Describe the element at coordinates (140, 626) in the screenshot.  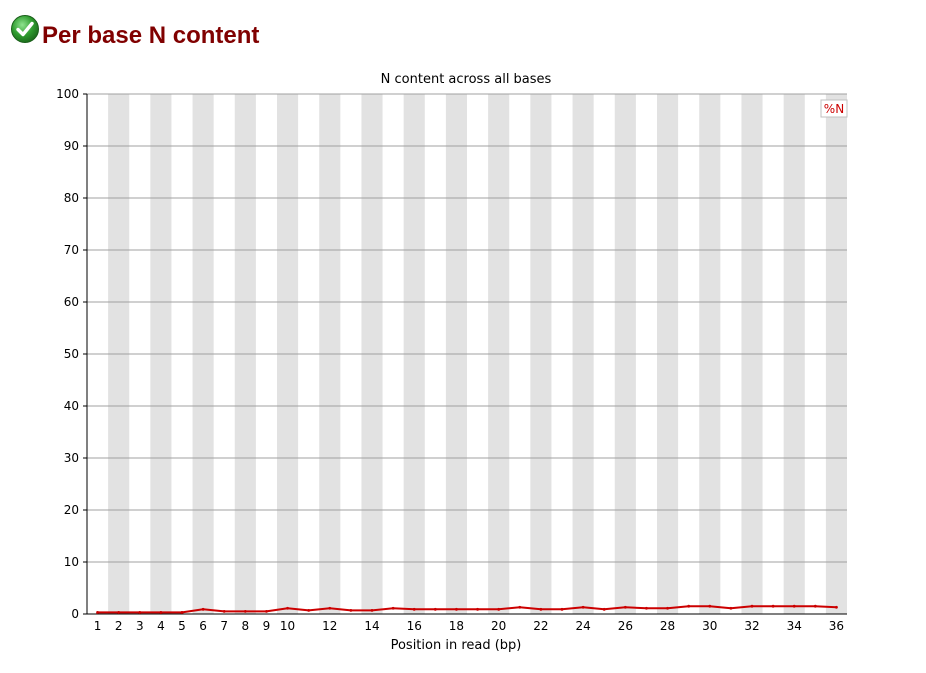
I see `x-tick-label: 3` at that location.